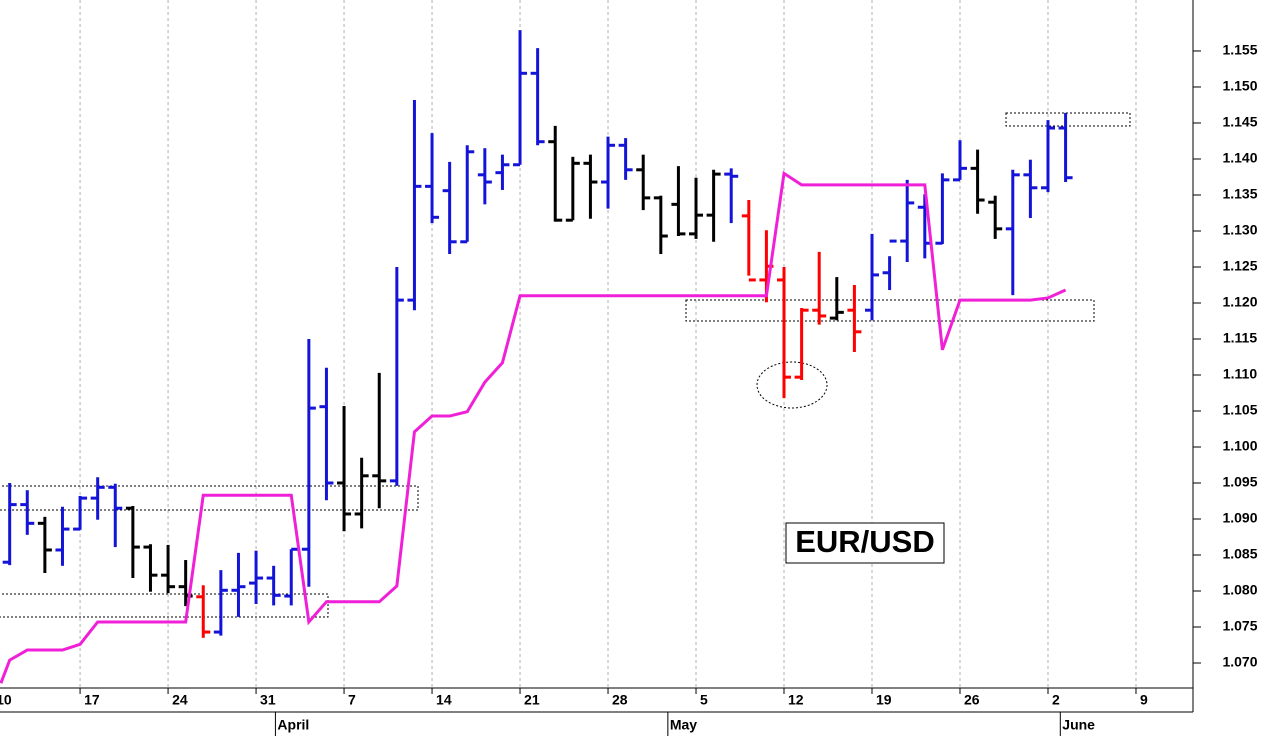 This screenshot has height=736, width=1265. What do you see at coordinates (1239, 410) in the screenshot?
I see `y-tick-label: 1.105` at bounding box center [1239, 410].